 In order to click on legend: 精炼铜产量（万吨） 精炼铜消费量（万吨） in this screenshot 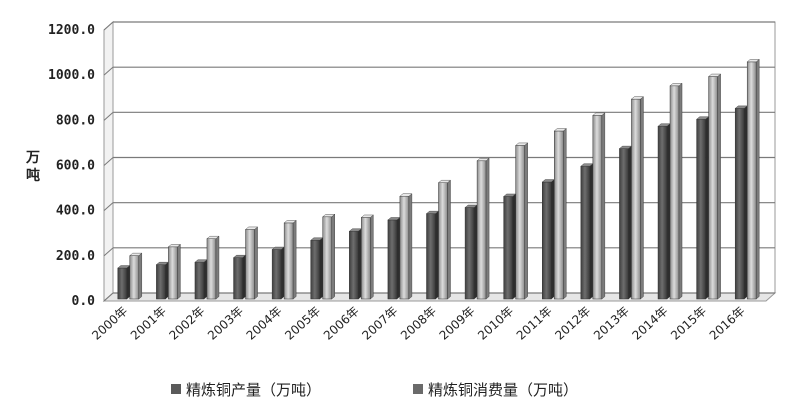, I will do `click(374, 390)`.